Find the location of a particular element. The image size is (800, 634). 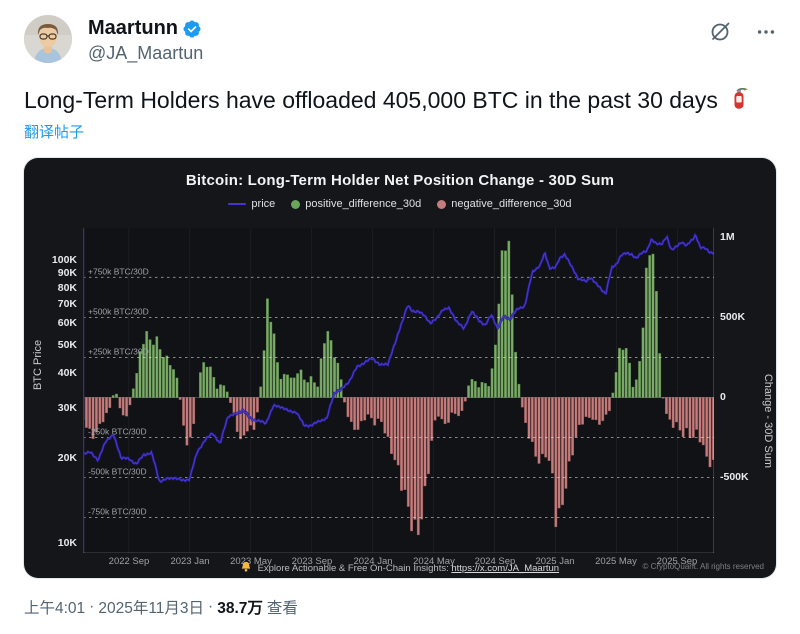

svg-text: +500k BTC/30D is located at coordinates (118, 312).